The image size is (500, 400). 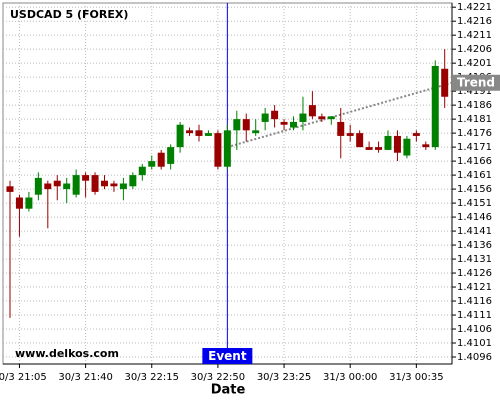 I want to click on chart-title: USDCAD 5 (FOREX), so click(x=69, y=14).